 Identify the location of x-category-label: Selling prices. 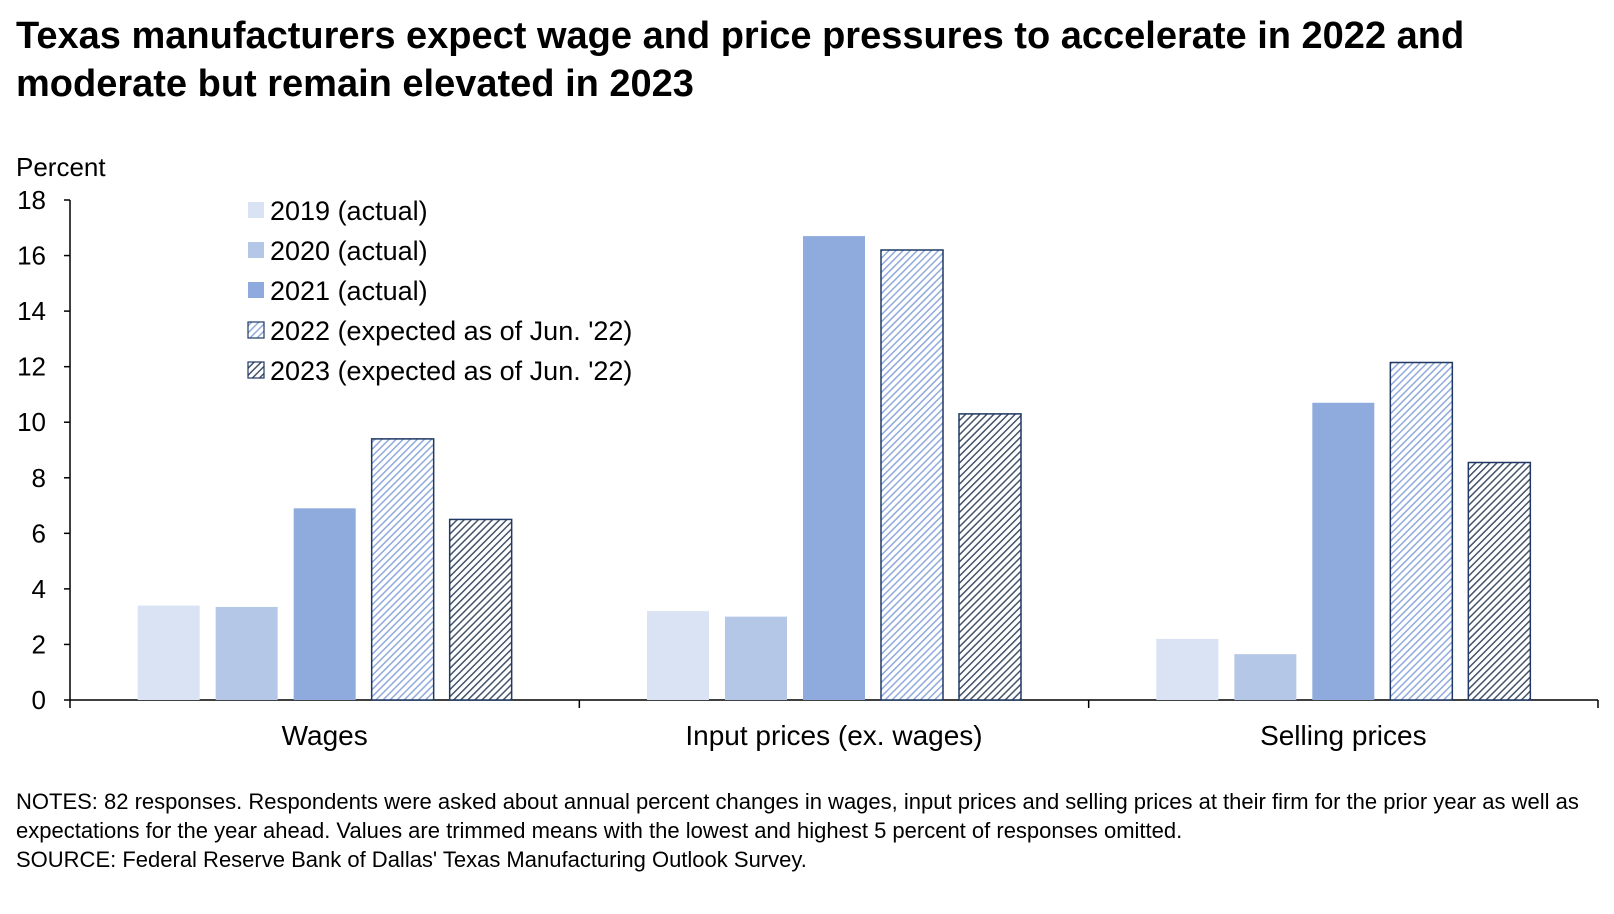
(1343, 735).